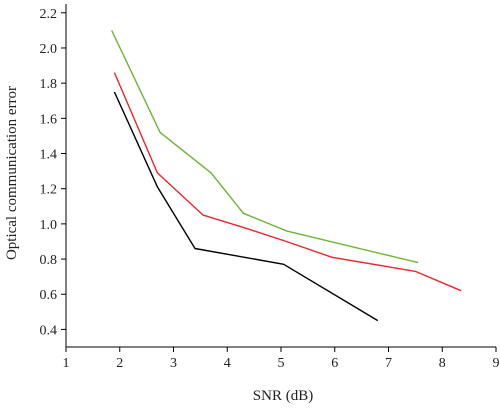  What do you see at coordinates (12, 173) in the screenshot?
I see `y-axis-label: Optical communication error` at bounding box center [12, 173].